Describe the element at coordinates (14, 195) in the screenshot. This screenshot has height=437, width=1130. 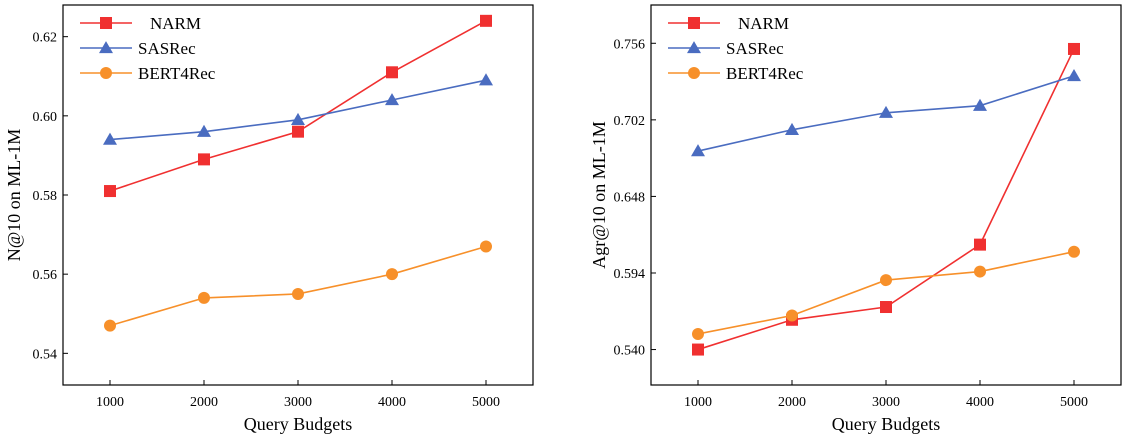
I see `y-axis-title: N@10 on ML-1M` at that location.